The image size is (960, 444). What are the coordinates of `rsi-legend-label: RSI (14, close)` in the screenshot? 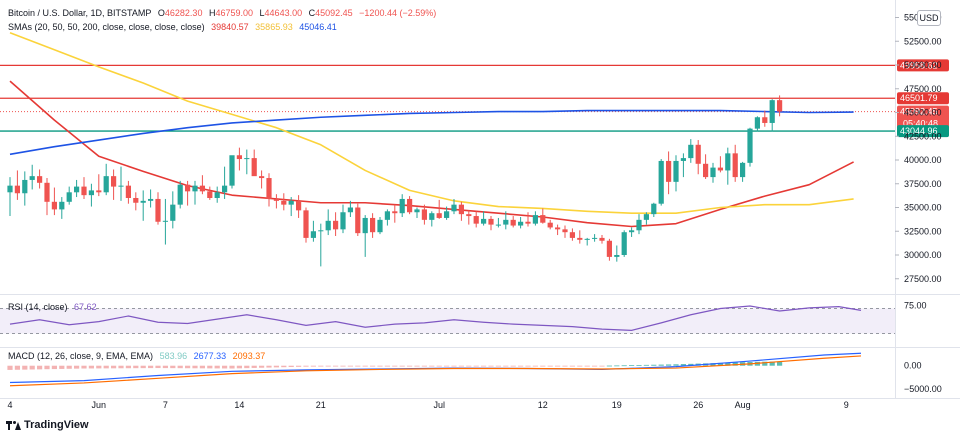 It's located at (38, 307).